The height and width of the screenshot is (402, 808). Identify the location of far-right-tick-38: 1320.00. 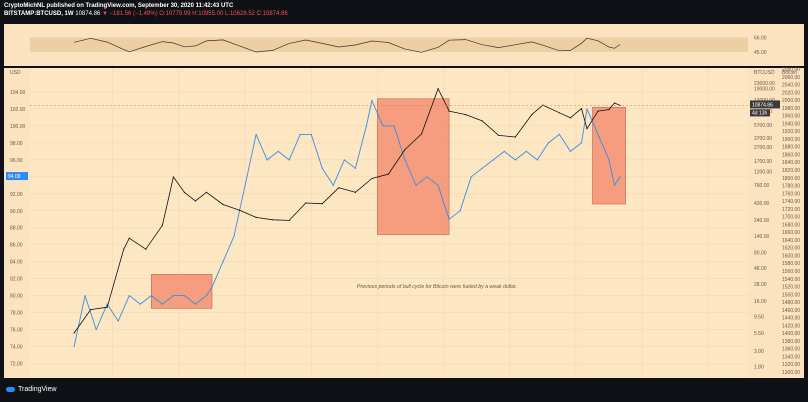
(791, 365).